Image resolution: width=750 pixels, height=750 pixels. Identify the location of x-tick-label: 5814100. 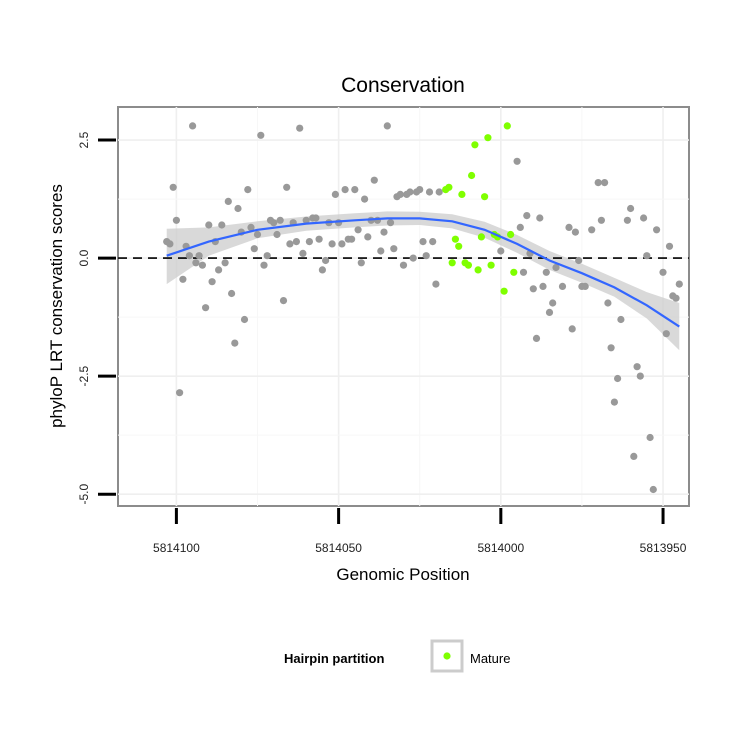
(176, 548).